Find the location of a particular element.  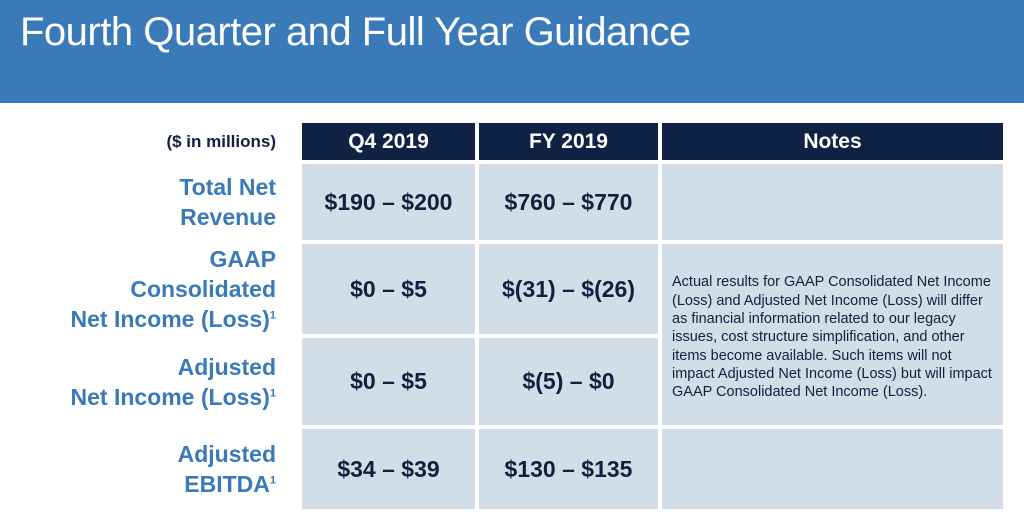

column-header-fy-2019: FY 2019 is located at coordinates (568, 141).